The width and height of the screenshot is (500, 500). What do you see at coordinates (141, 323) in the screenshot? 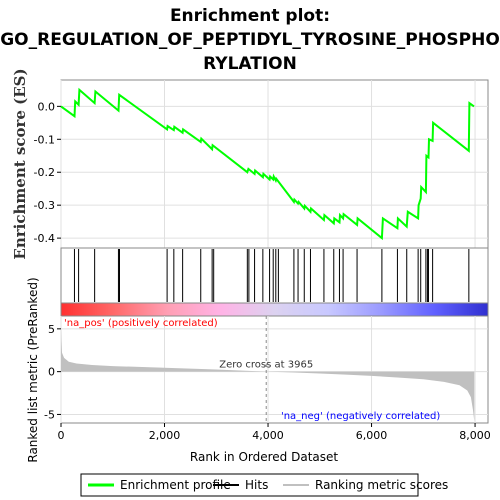
I see `positive-correlation-label: 'na_pos' (positively correlated)` at bounding box center [141, 323].